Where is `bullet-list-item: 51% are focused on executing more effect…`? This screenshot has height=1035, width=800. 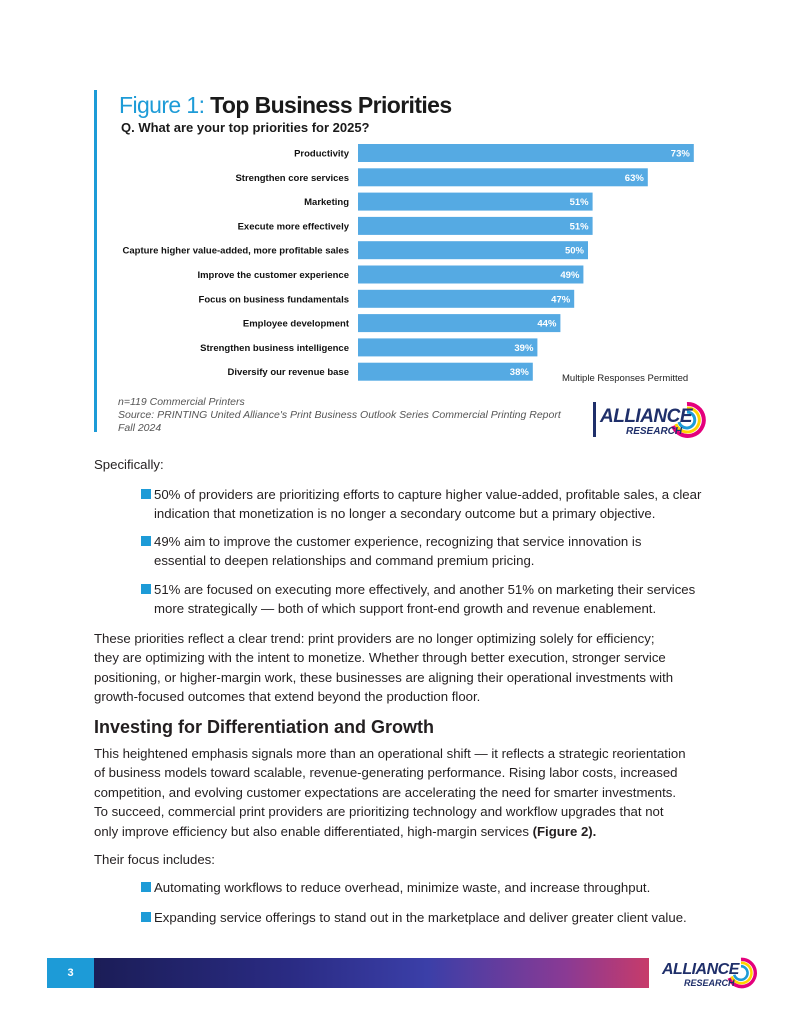 bullet-list-item: 51% are focused on executing more effect… is located at coordinates (431, 599).